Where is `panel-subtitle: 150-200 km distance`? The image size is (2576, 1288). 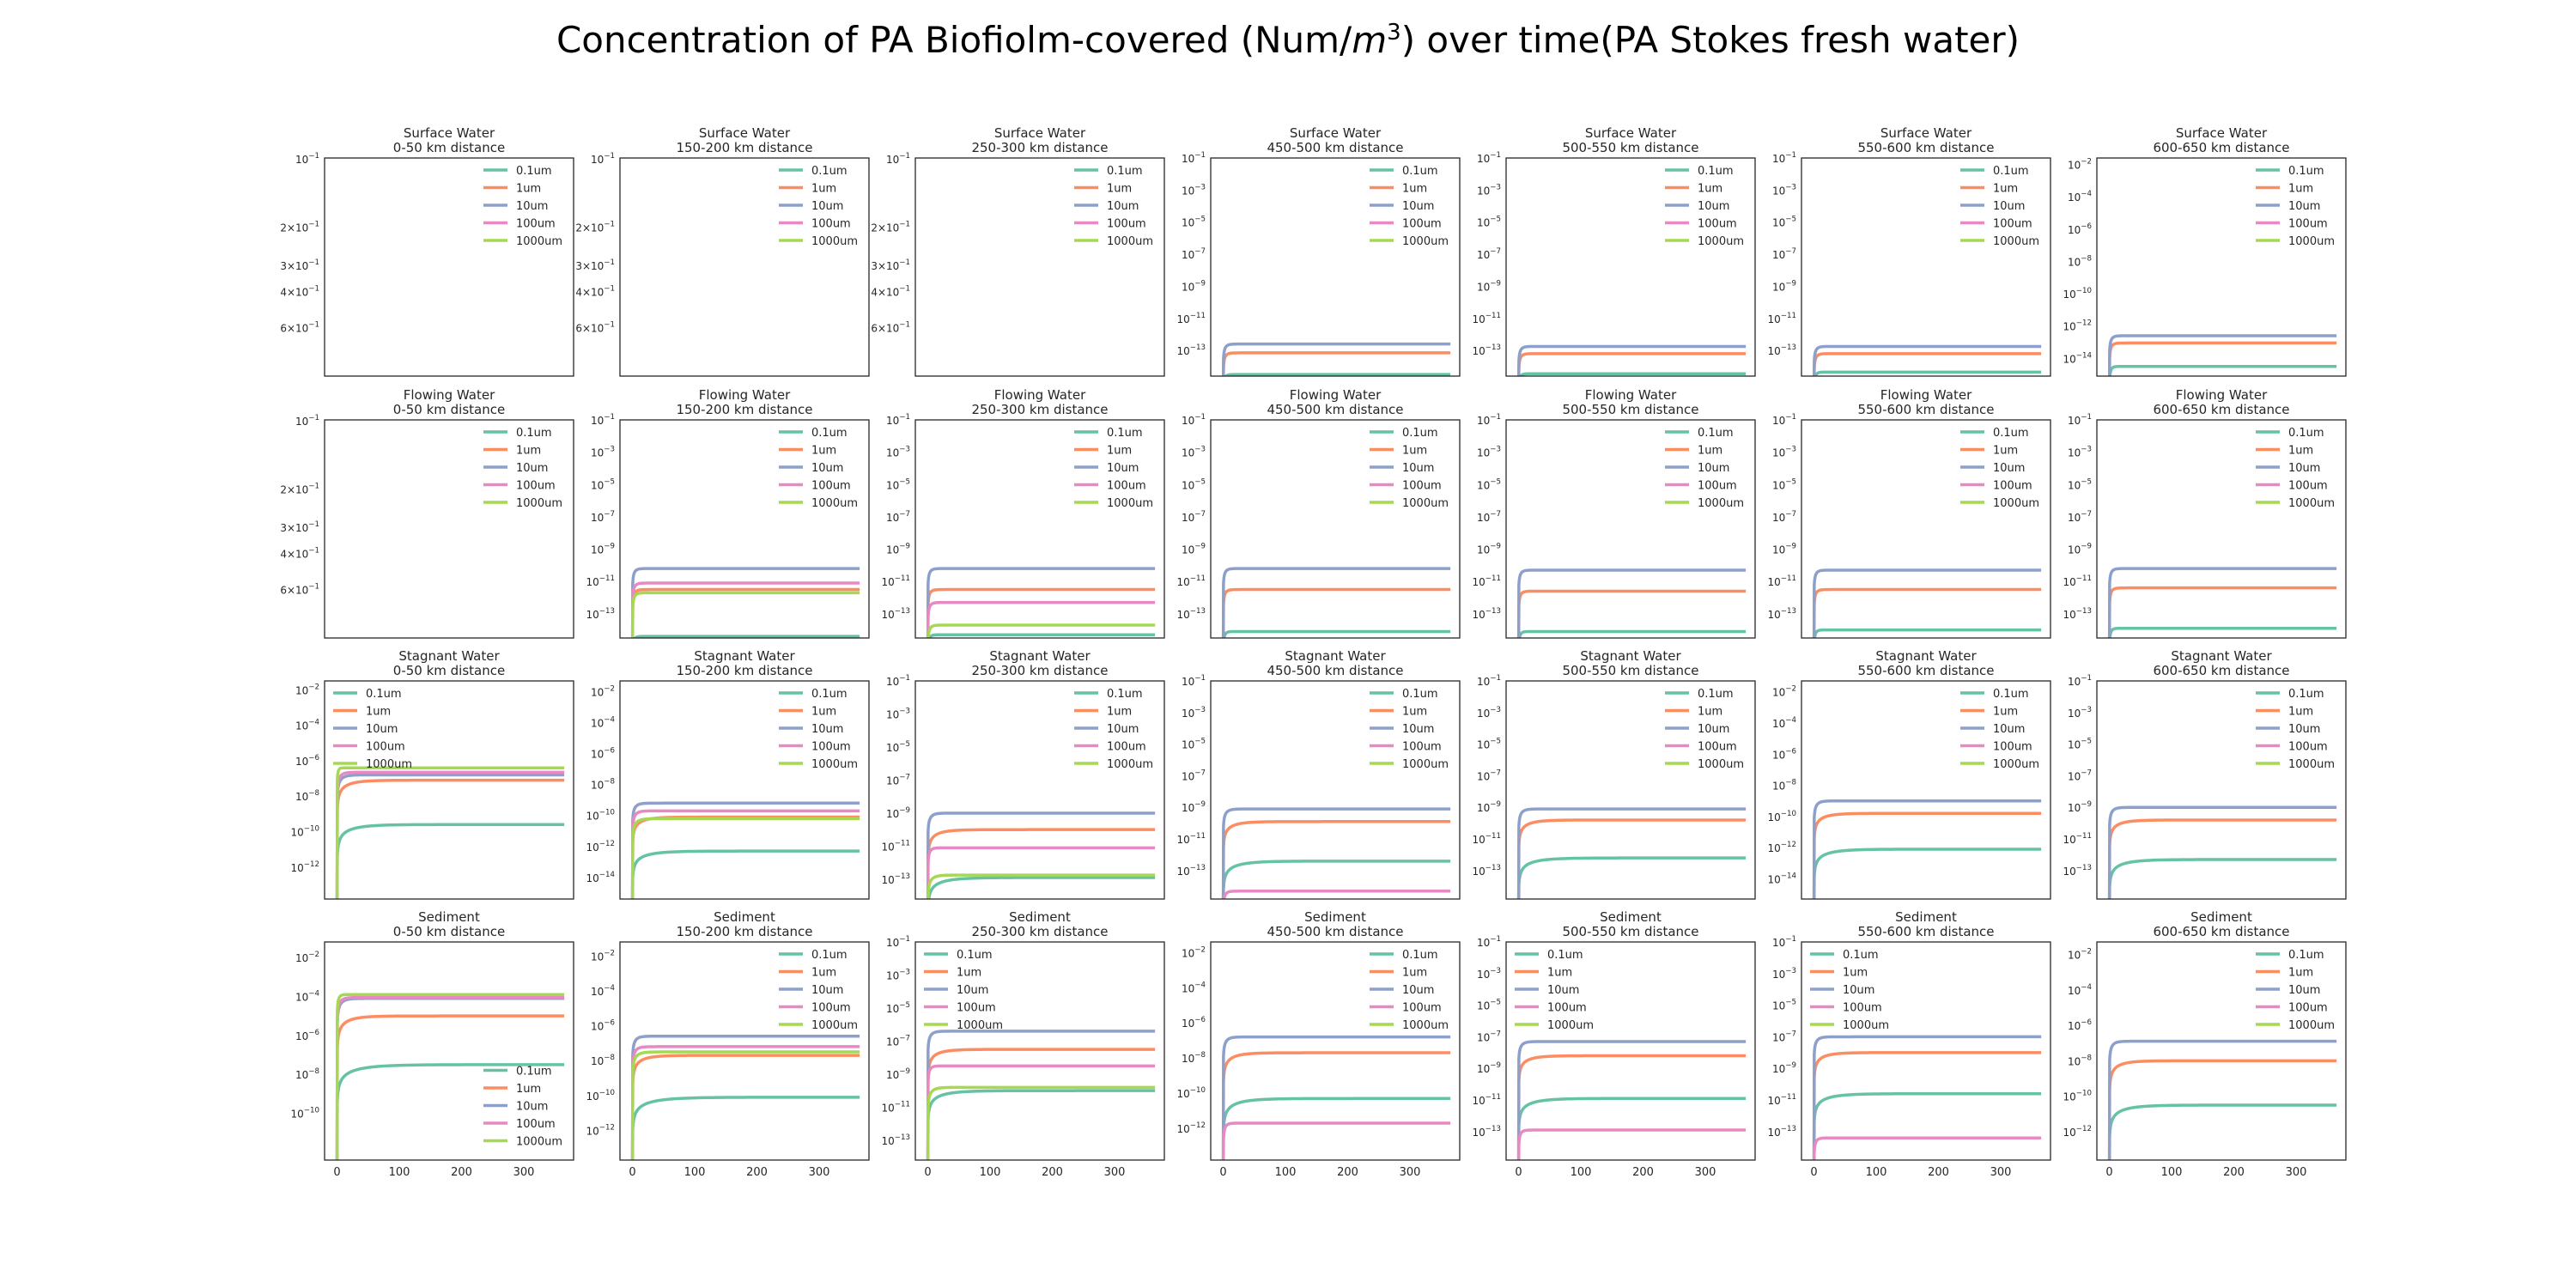 panel-subtitle: 150-200 km distance is located at coordinates (744, 932).